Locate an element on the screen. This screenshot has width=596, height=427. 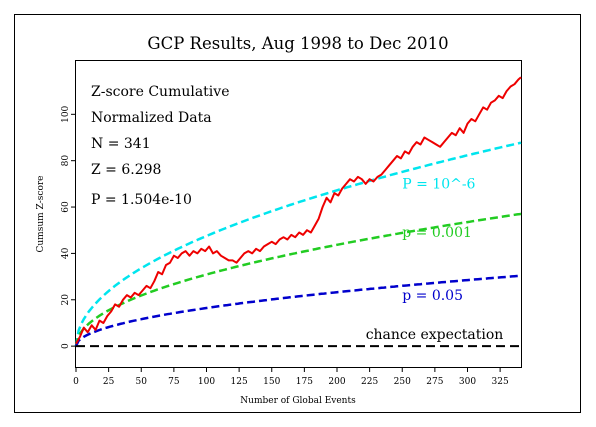
stats-subheading: Normalized Data is located at coordinates (151, 118).